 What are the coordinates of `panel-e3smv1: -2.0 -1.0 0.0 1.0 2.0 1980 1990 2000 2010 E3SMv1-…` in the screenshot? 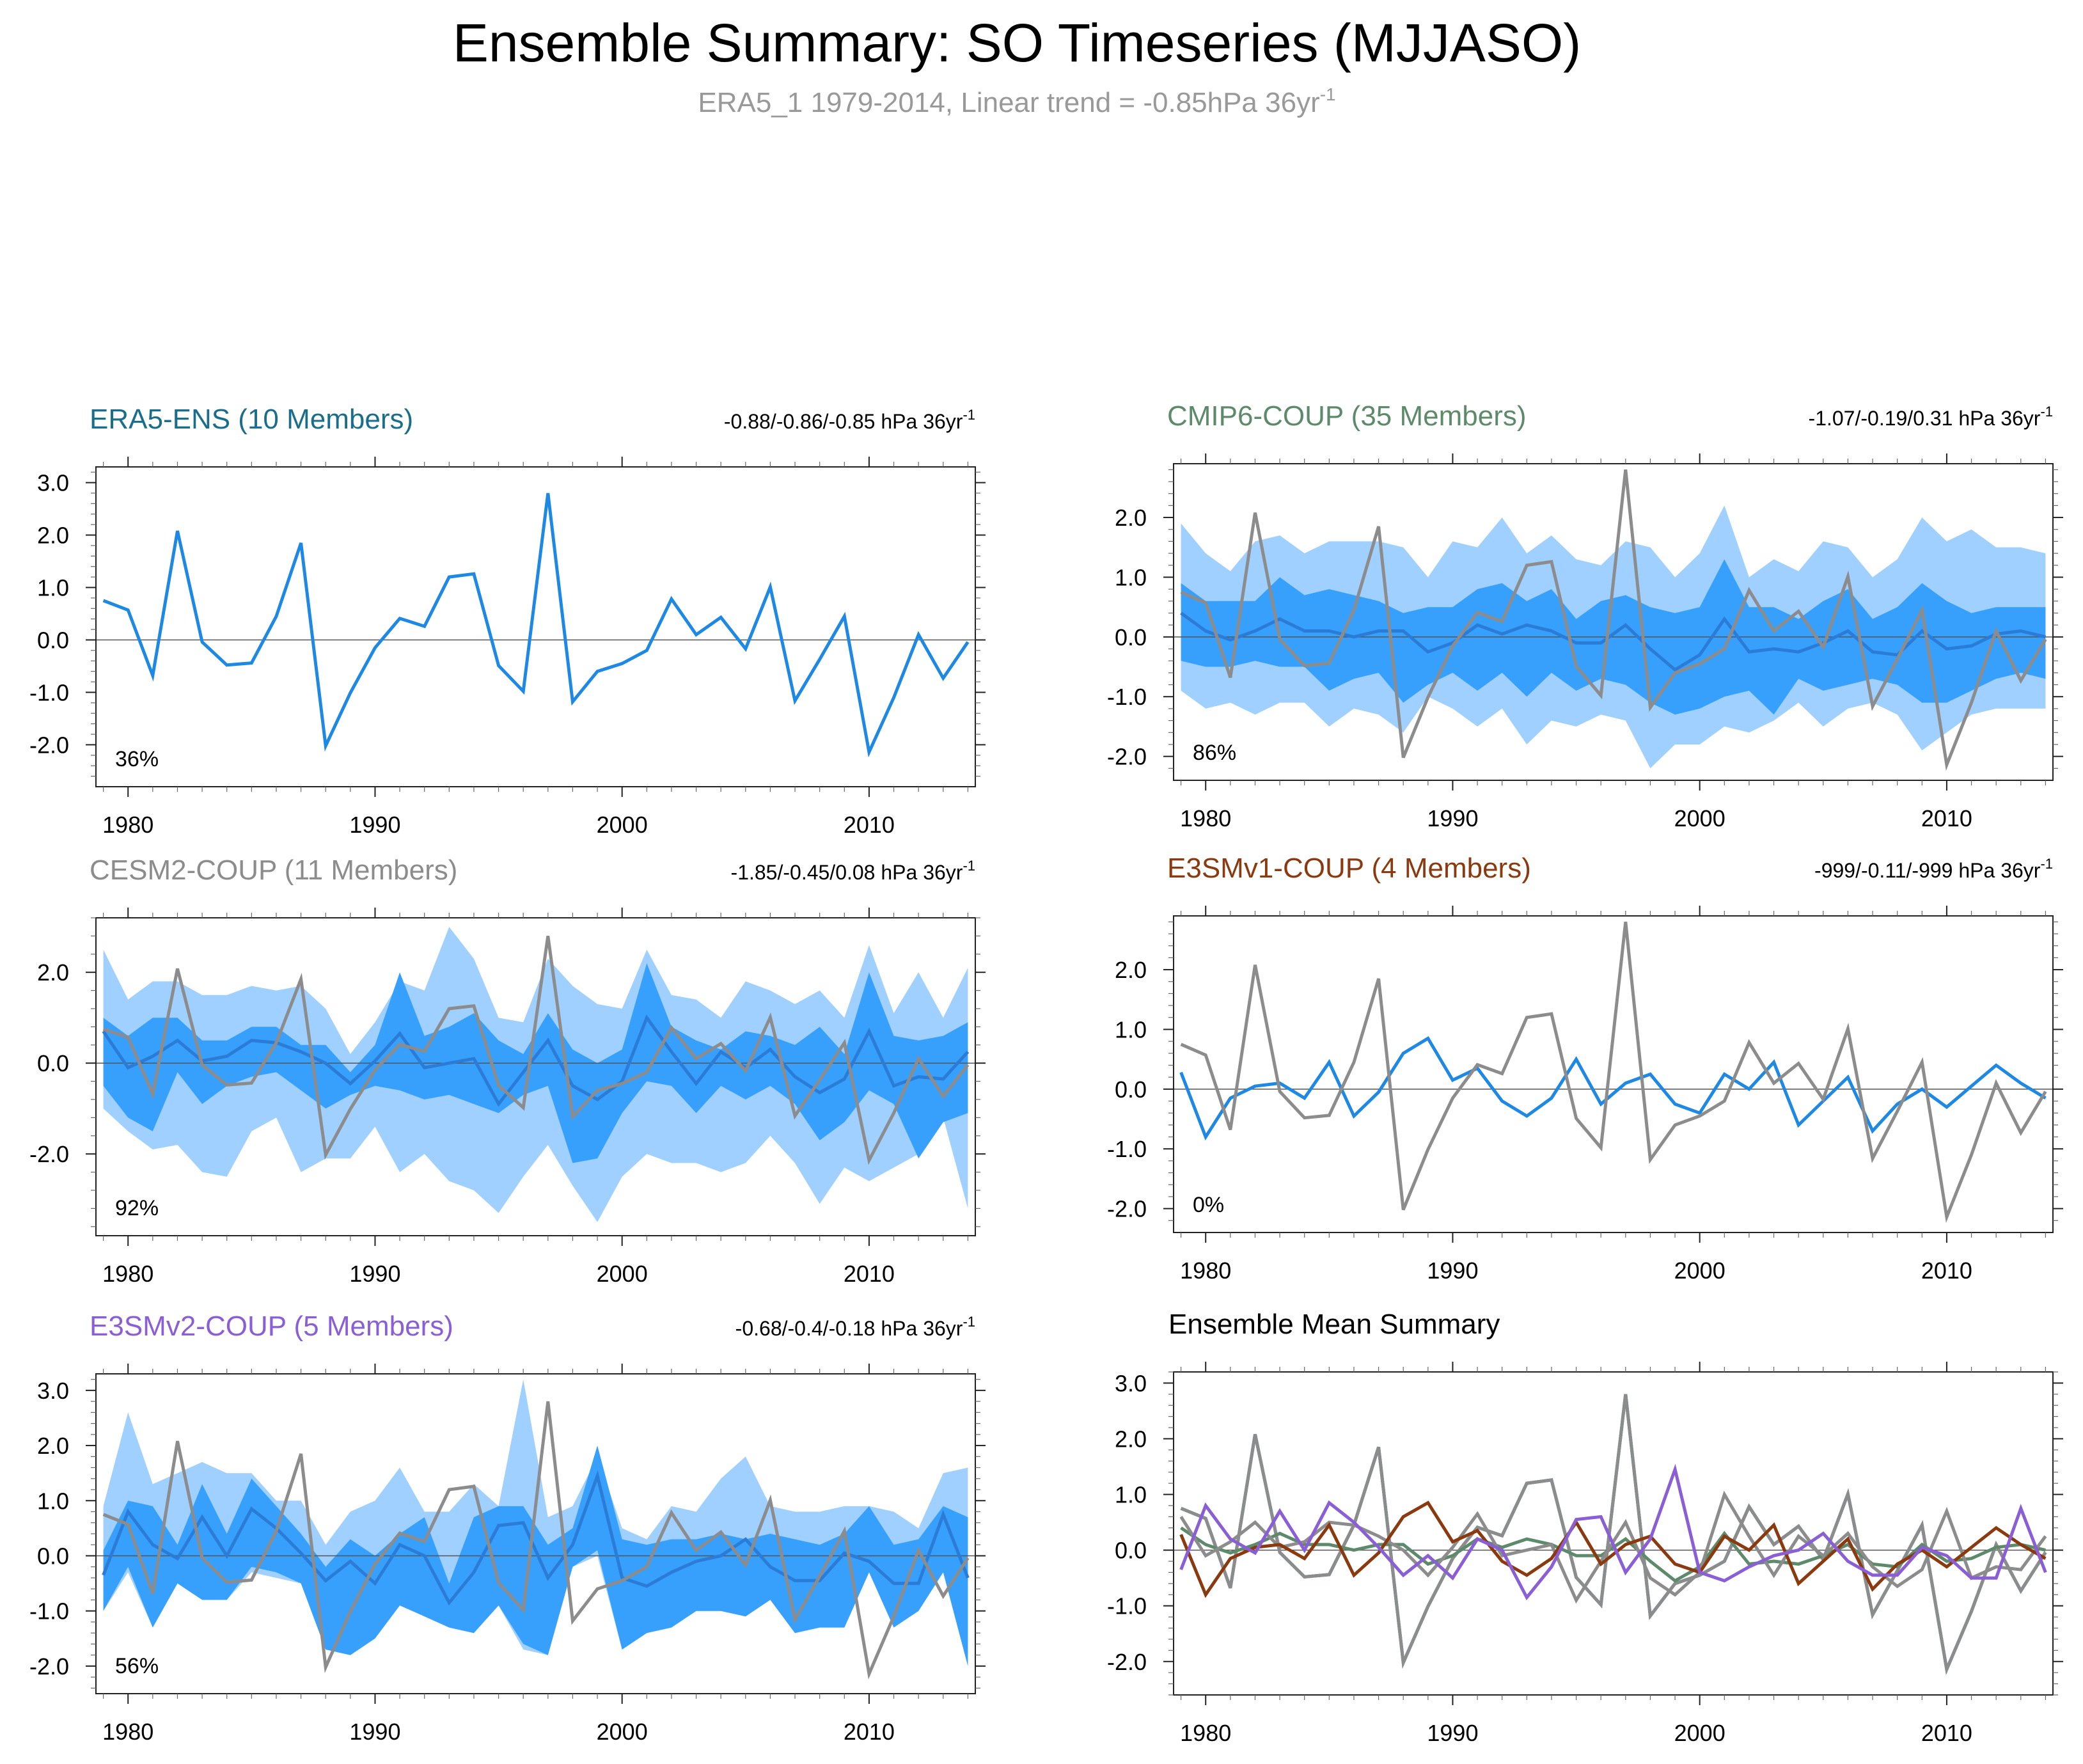 It's located at (1585, 1068).